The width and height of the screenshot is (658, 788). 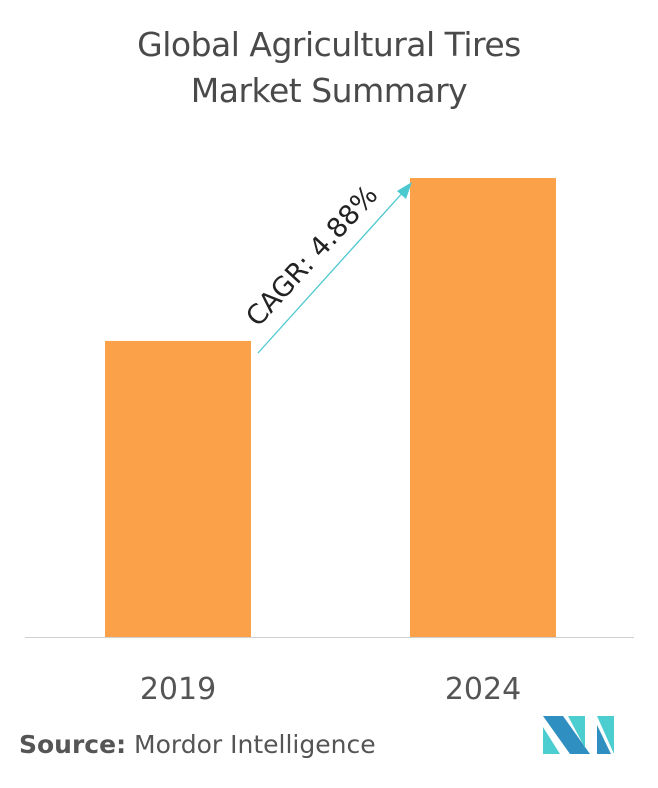 I want to click on mordor-logo, so click(x=578, y=735).